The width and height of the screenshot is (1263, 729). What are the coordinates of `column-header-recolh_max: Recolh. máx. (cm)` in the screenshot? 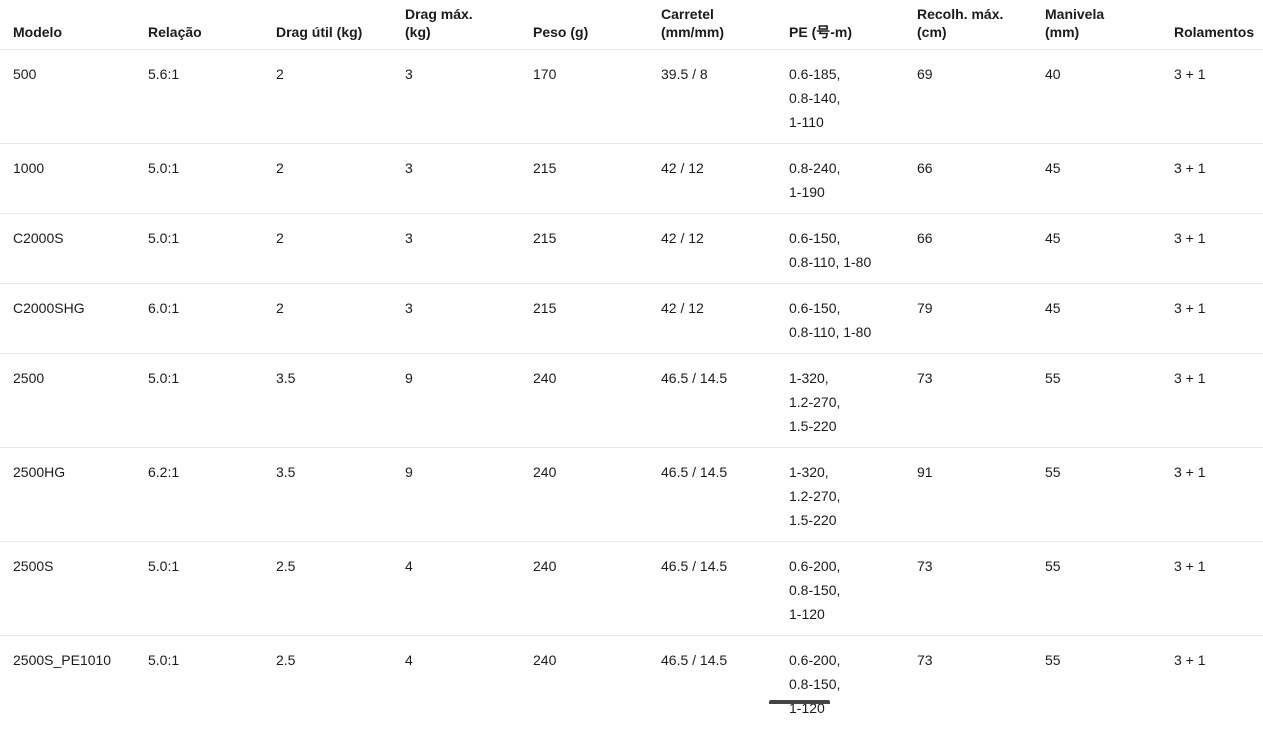 It's located at (981, 25).